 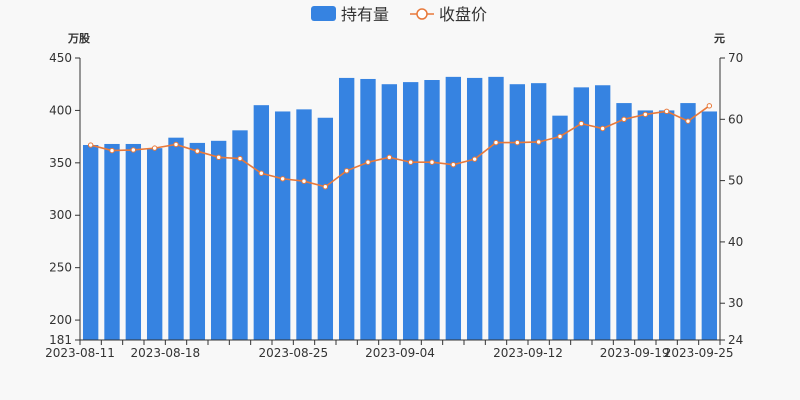 I want to click on left-tick-label: 300, so click(x=60, y=215).